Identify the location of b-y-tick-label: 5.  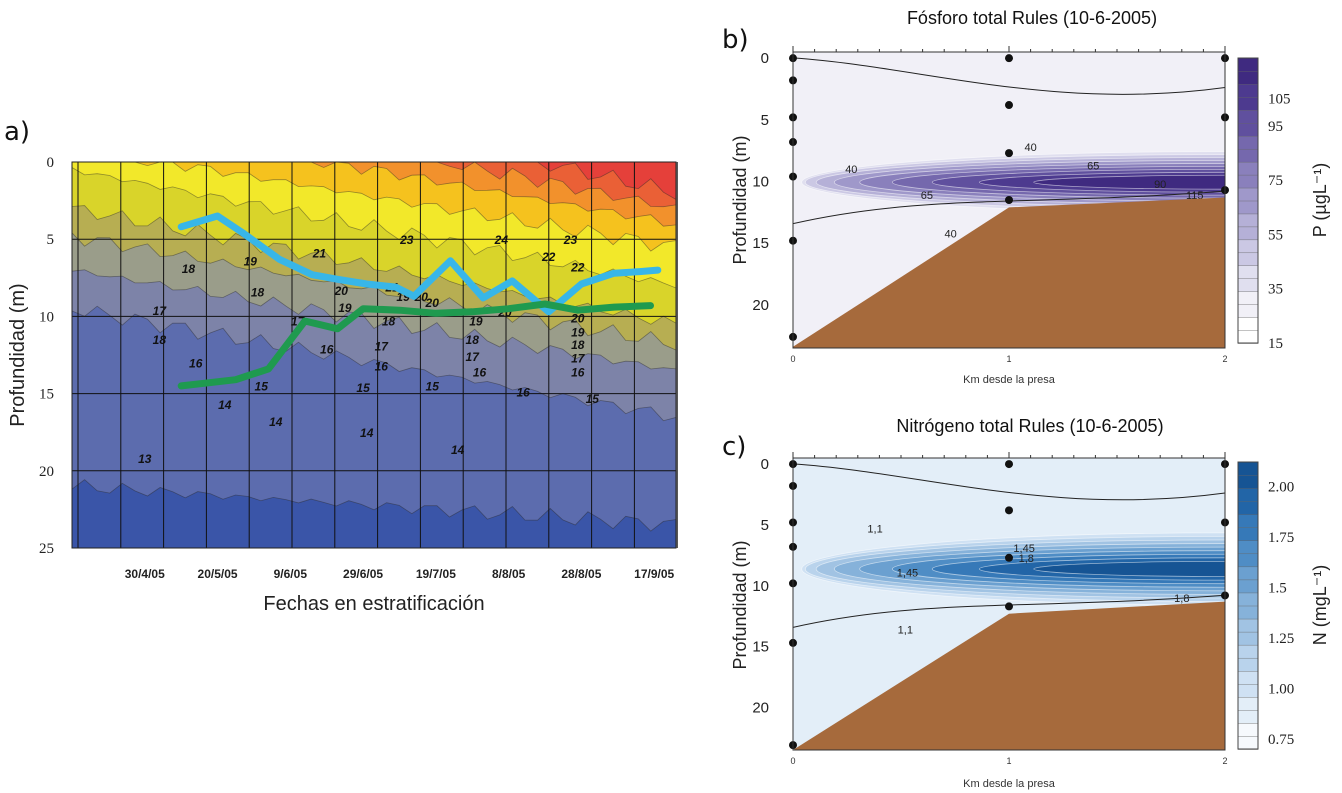
(765, 120).